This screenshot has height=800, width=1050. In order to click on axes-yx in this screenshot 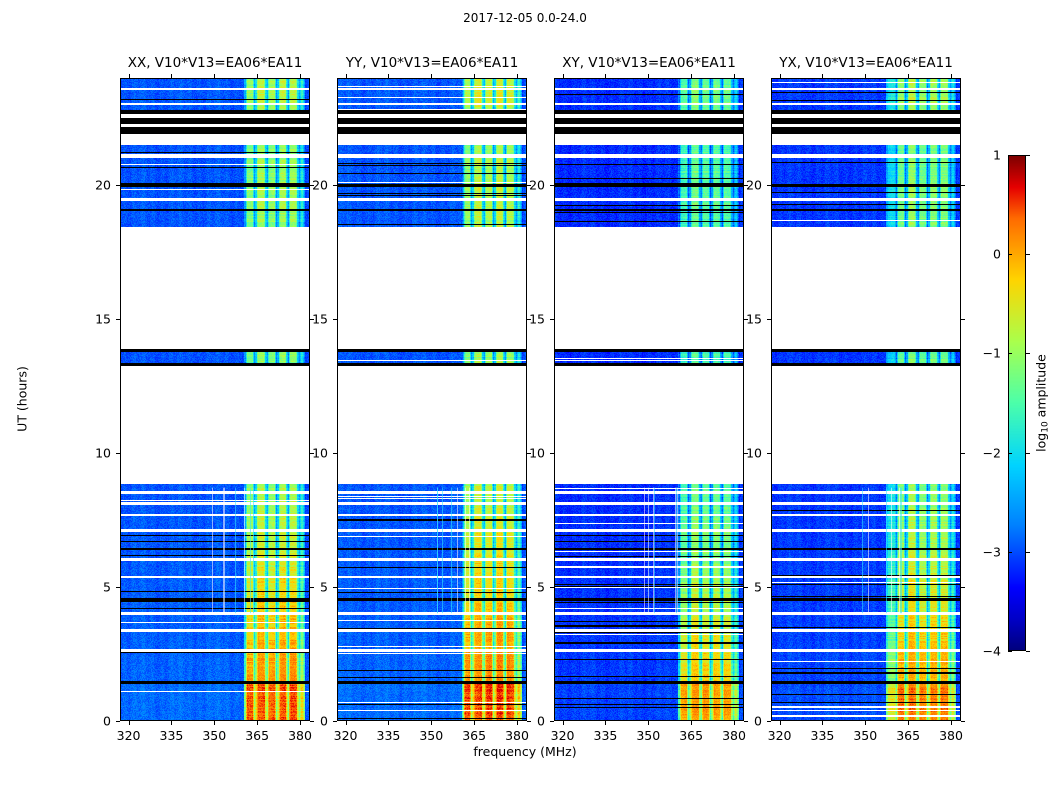, I will do `click(866, 399)`.